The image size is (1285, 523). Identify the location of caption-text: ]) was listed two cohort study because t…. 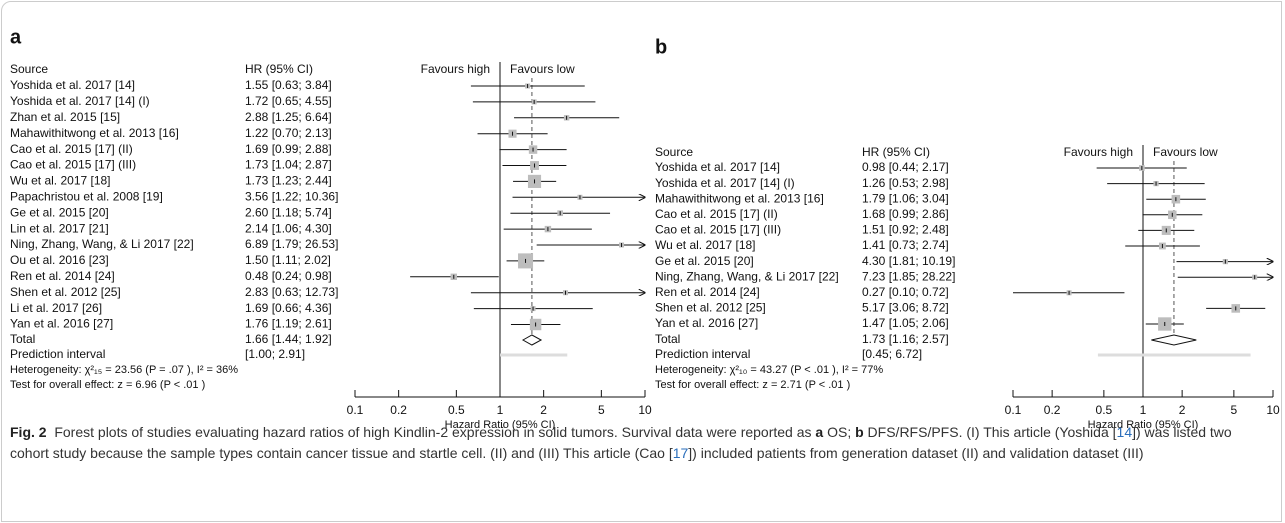
(623, 442).